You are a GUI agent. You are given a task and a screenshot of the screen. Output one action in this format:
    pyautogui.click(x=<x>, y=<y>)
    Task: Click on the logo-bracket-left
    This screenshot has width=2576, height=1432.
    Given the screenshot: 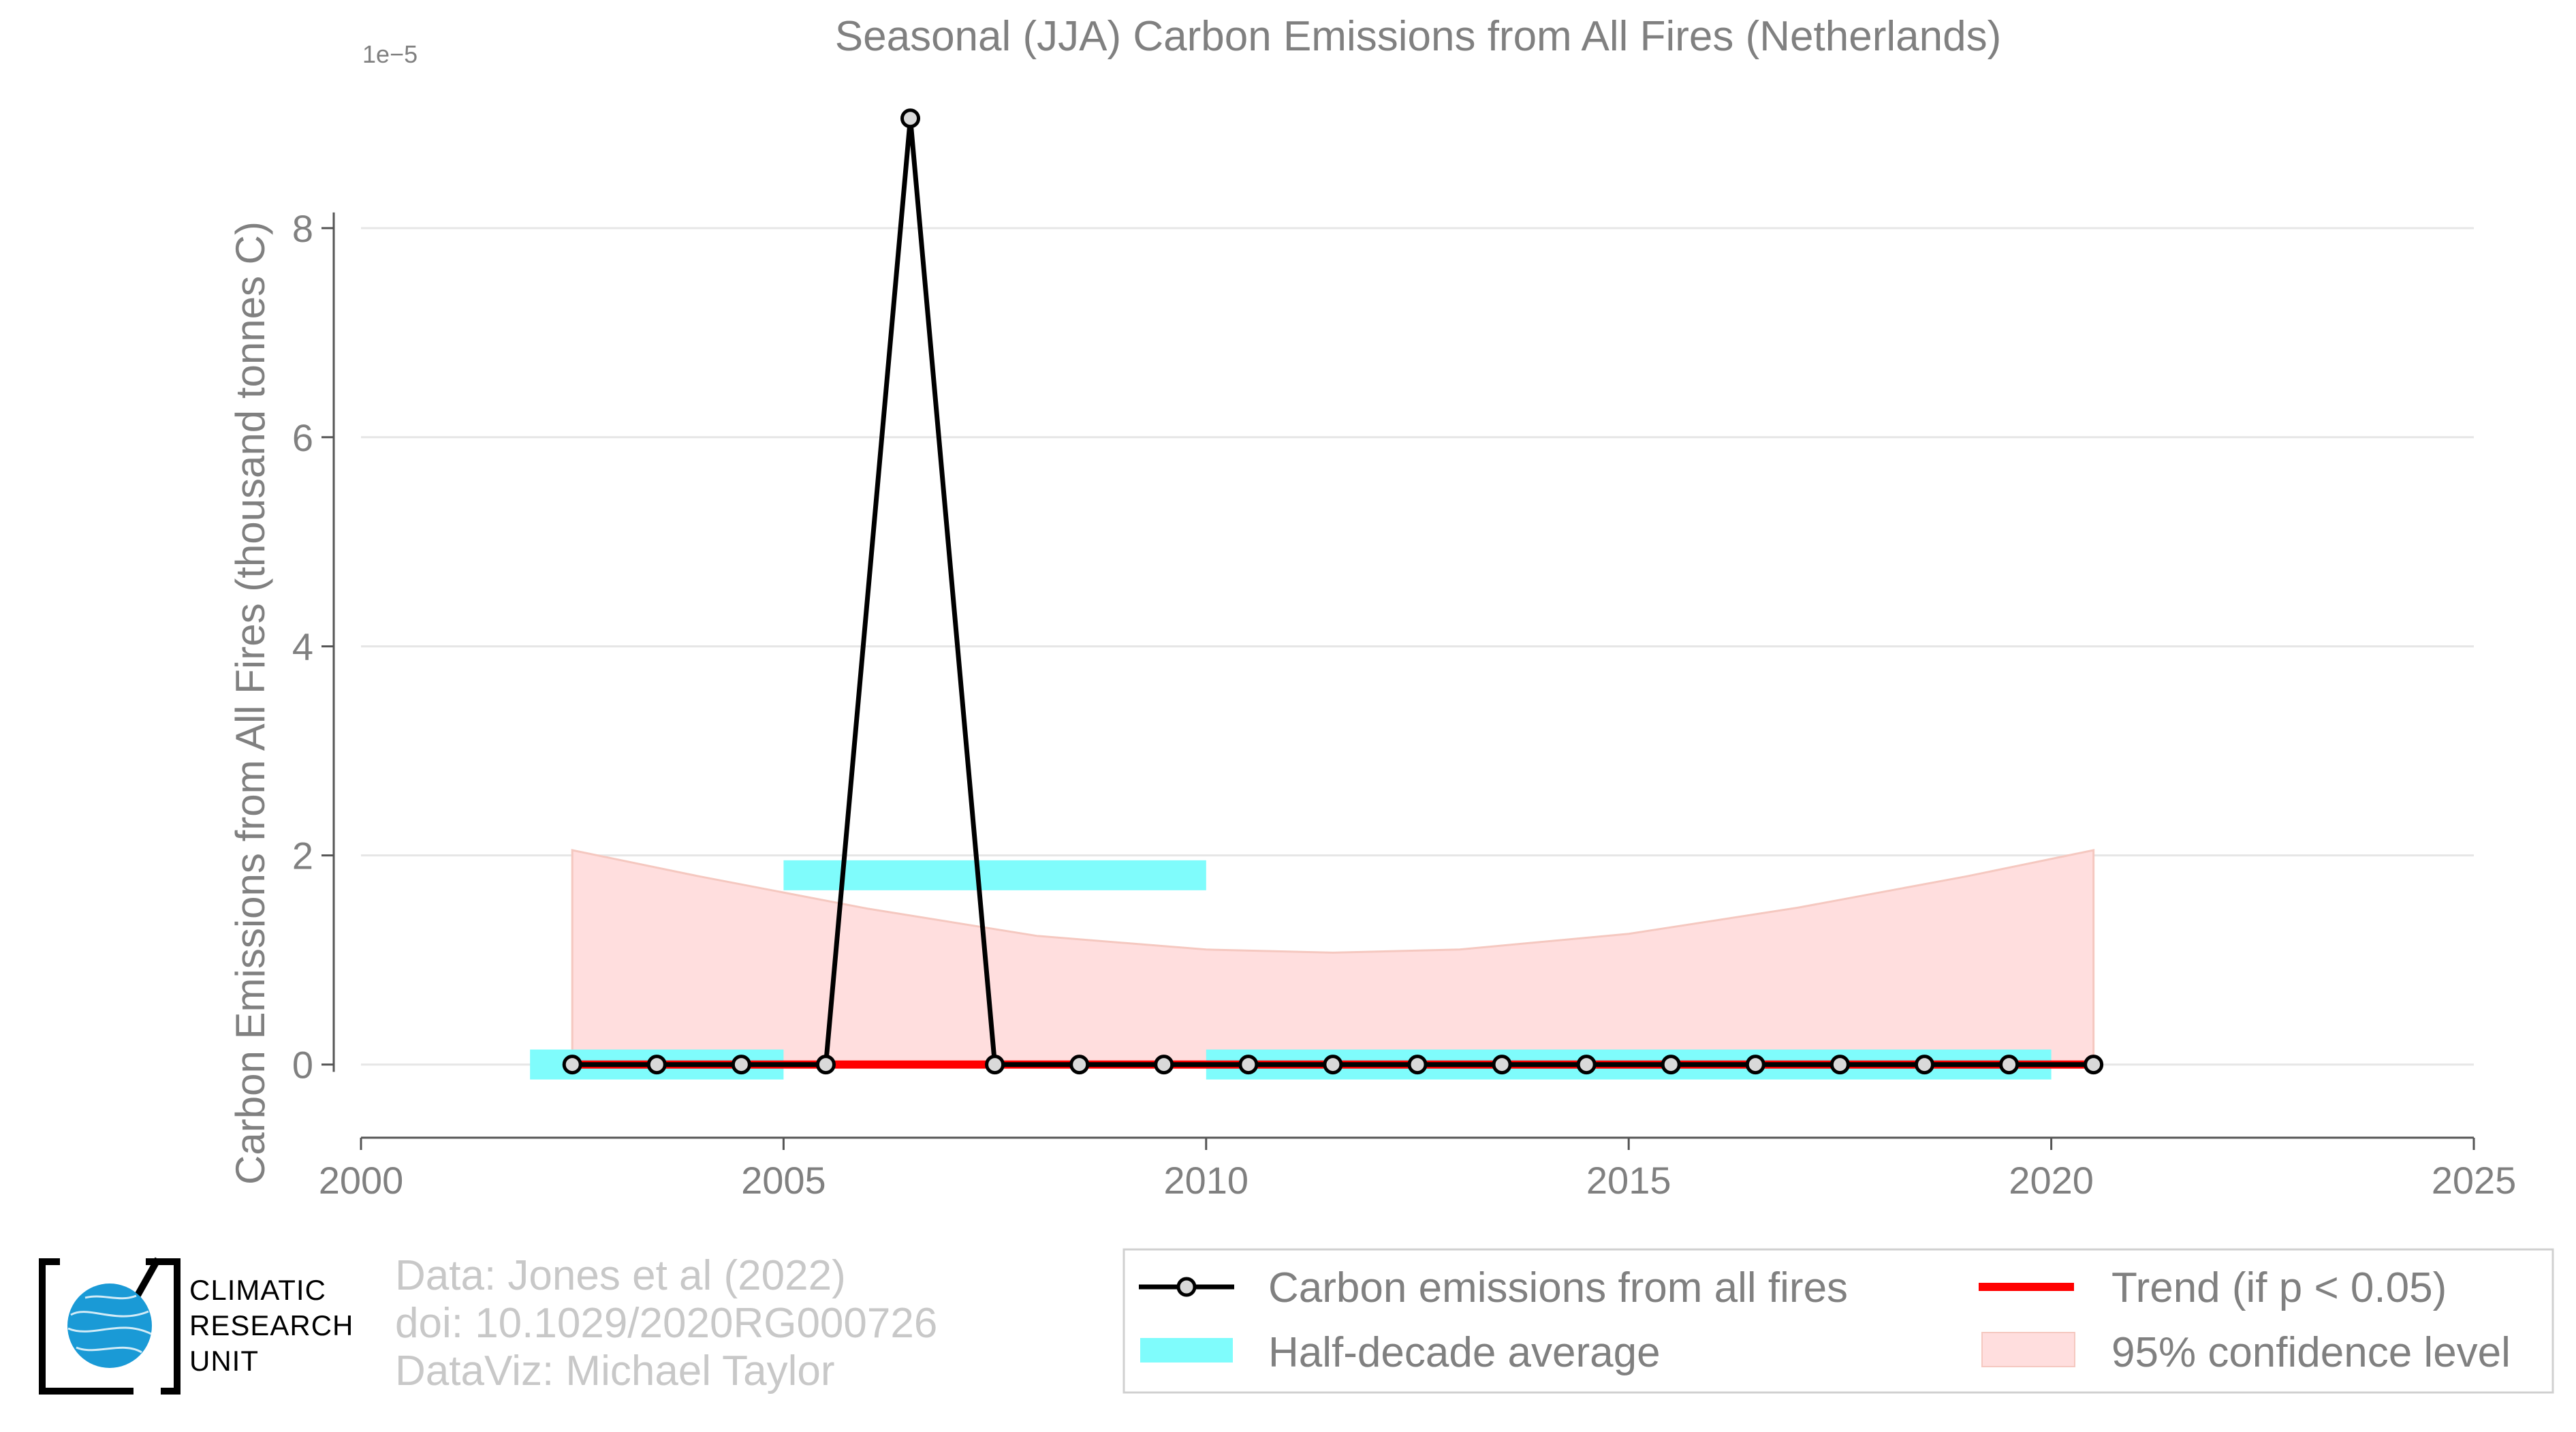 What is the action you would take?
    pyautogui.click(x=86, y=1326)
    